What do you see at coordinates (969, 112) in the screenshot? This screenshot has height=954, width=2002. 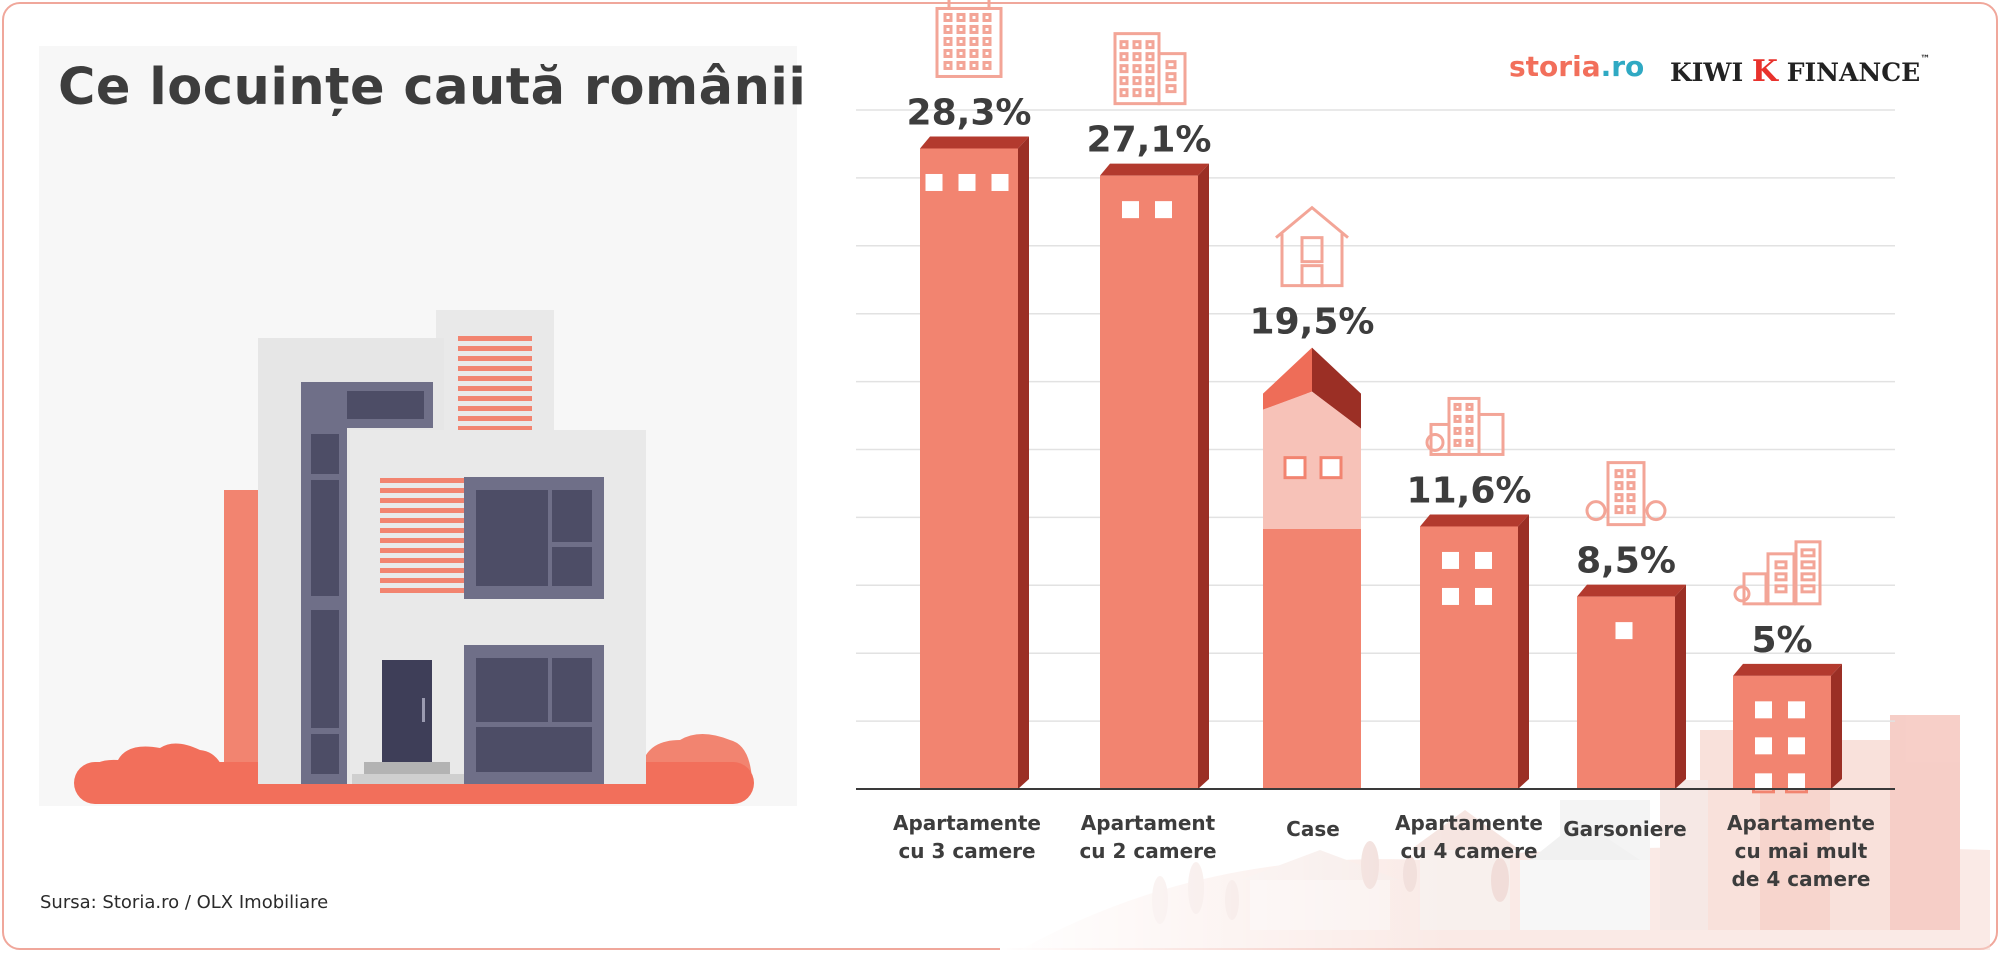 I see `bar-value-label: 28,3%` at bounding box center [969, 112].